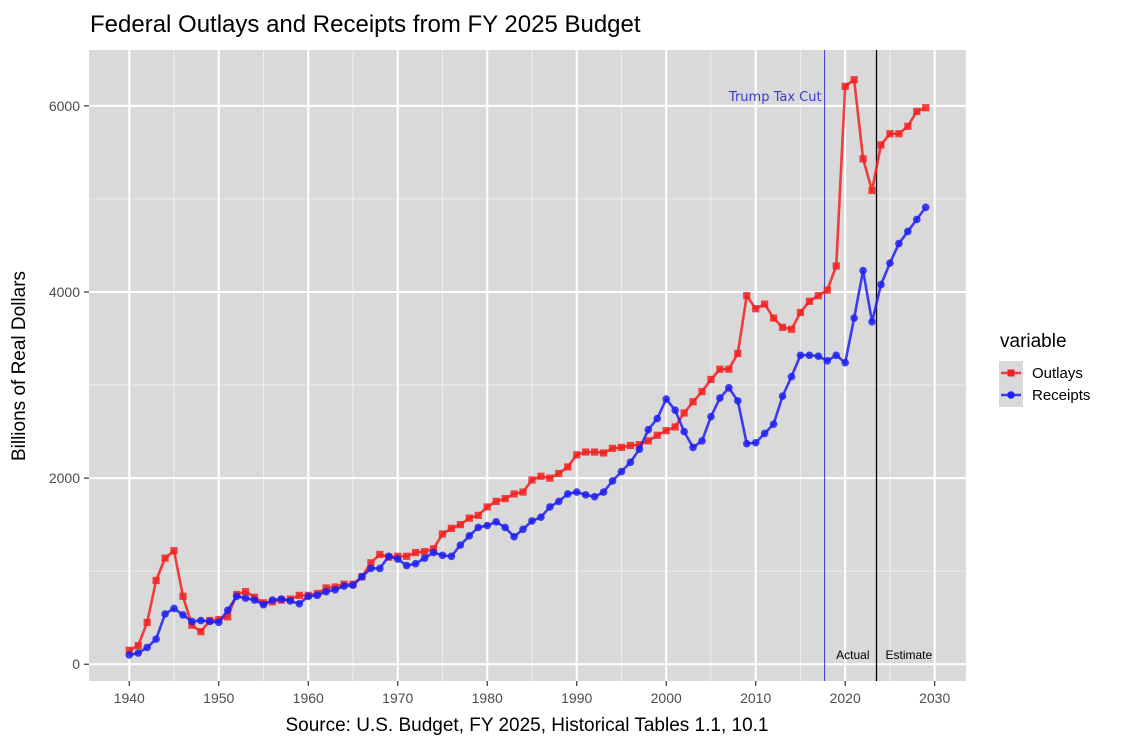 The height and width of the screenshot is (750, 1125). What do you see at coordinates (69, 385) in the screenshot?
I see `y-axis-ticks: 0 2000 4000 6000` at bounding box center [69, 385].